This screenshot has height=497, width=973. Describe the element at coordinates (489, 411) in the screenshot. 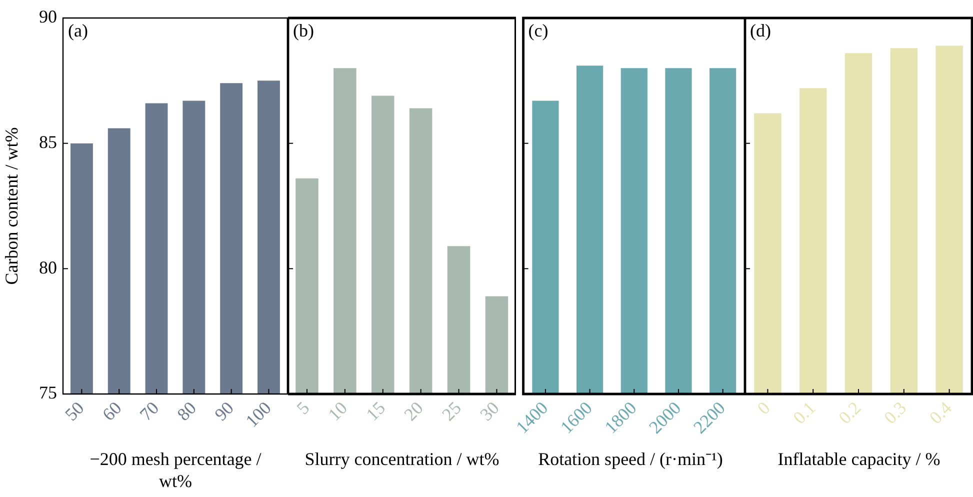

I see `x-tick-label: 30` at that location.